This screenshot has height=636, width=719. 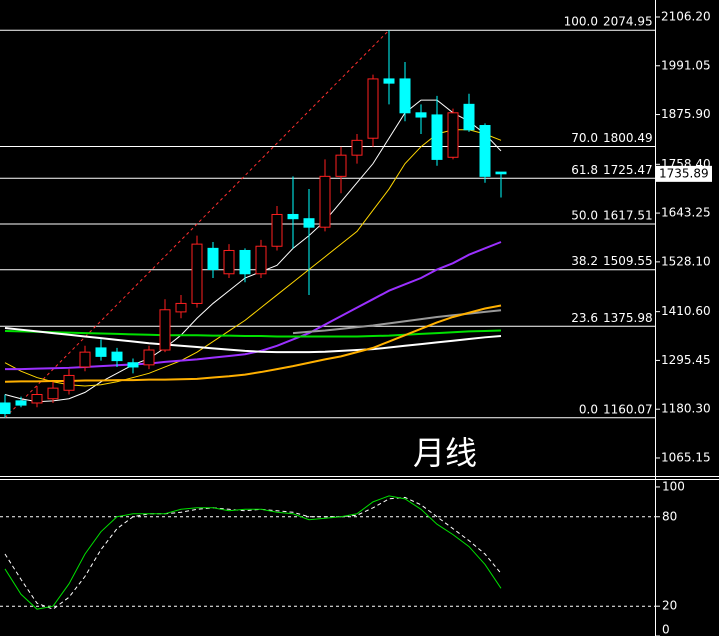 I want to click on oscillator-d, so click(x=253, y=553).